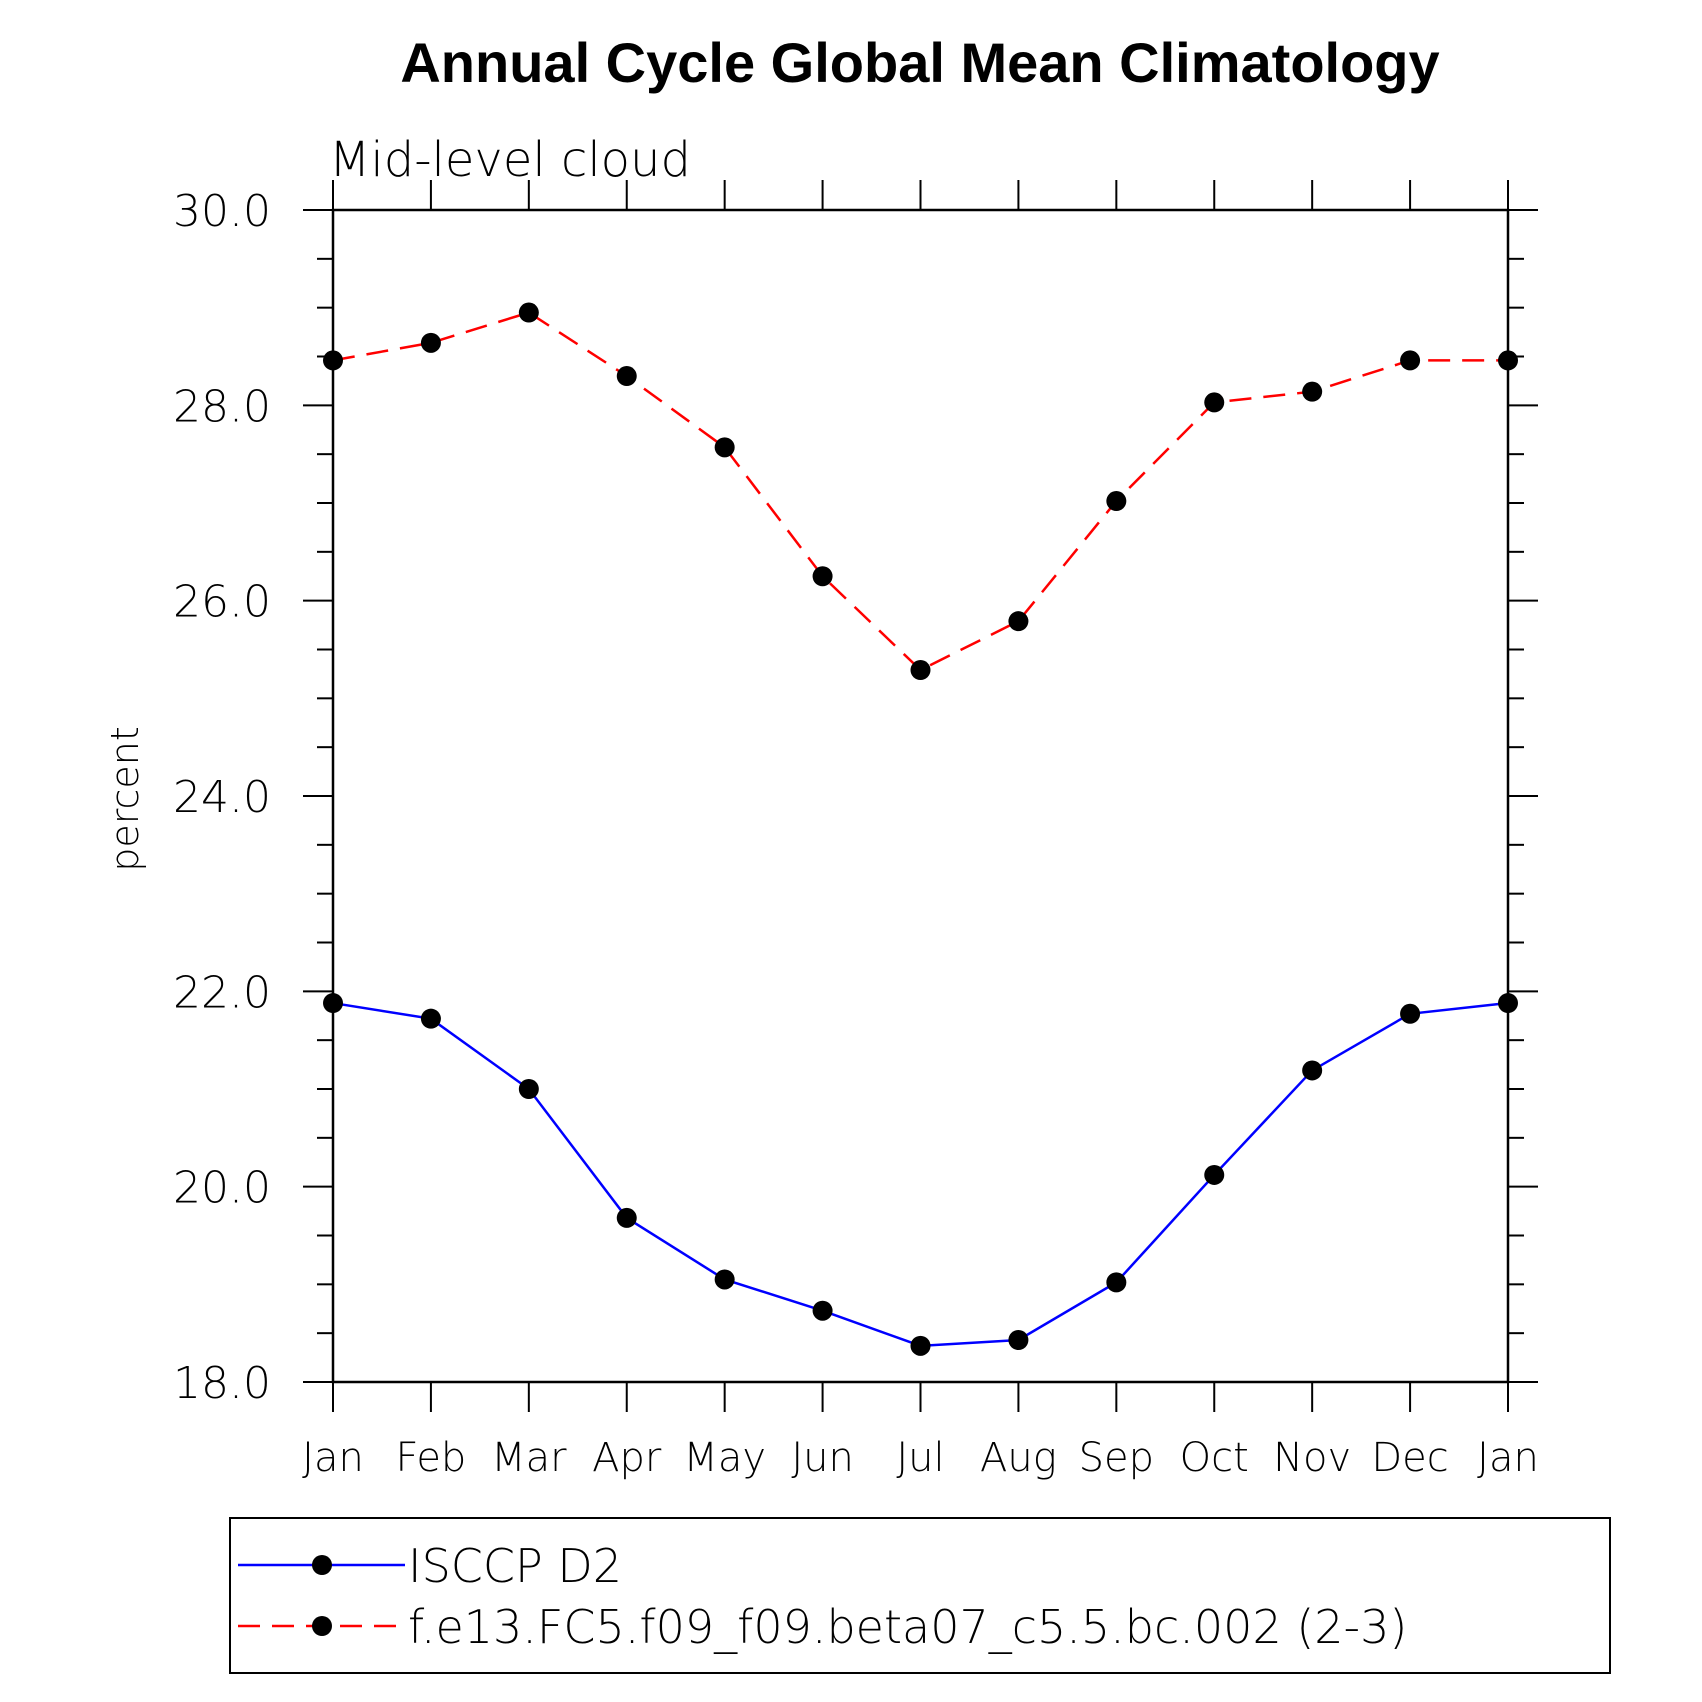  Describe the element at coordinates (920, 1458) in the screenshot. I see `x-tick-label: Jul` at that location.